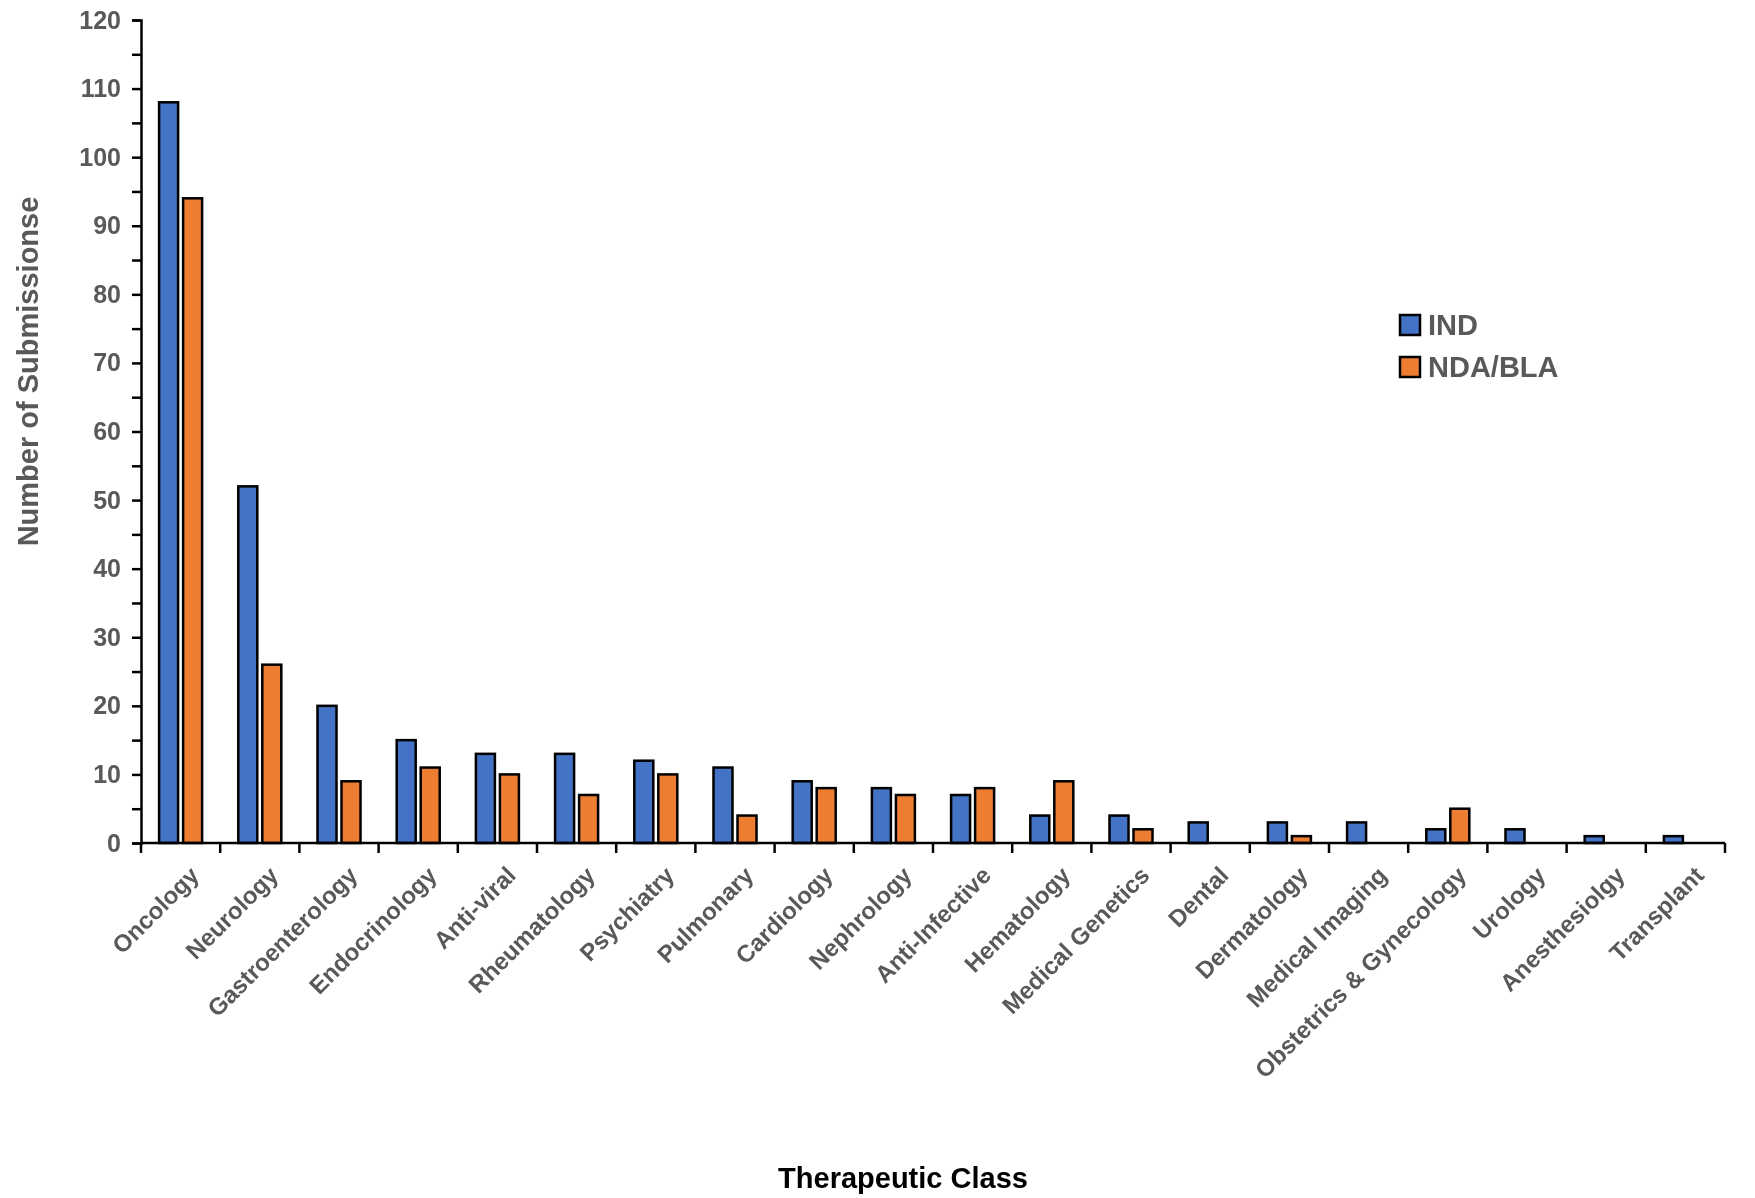 The height and width of the screenshot is (1198, 1755). I want to click on y-tick-label: 100, so click(100, 156).